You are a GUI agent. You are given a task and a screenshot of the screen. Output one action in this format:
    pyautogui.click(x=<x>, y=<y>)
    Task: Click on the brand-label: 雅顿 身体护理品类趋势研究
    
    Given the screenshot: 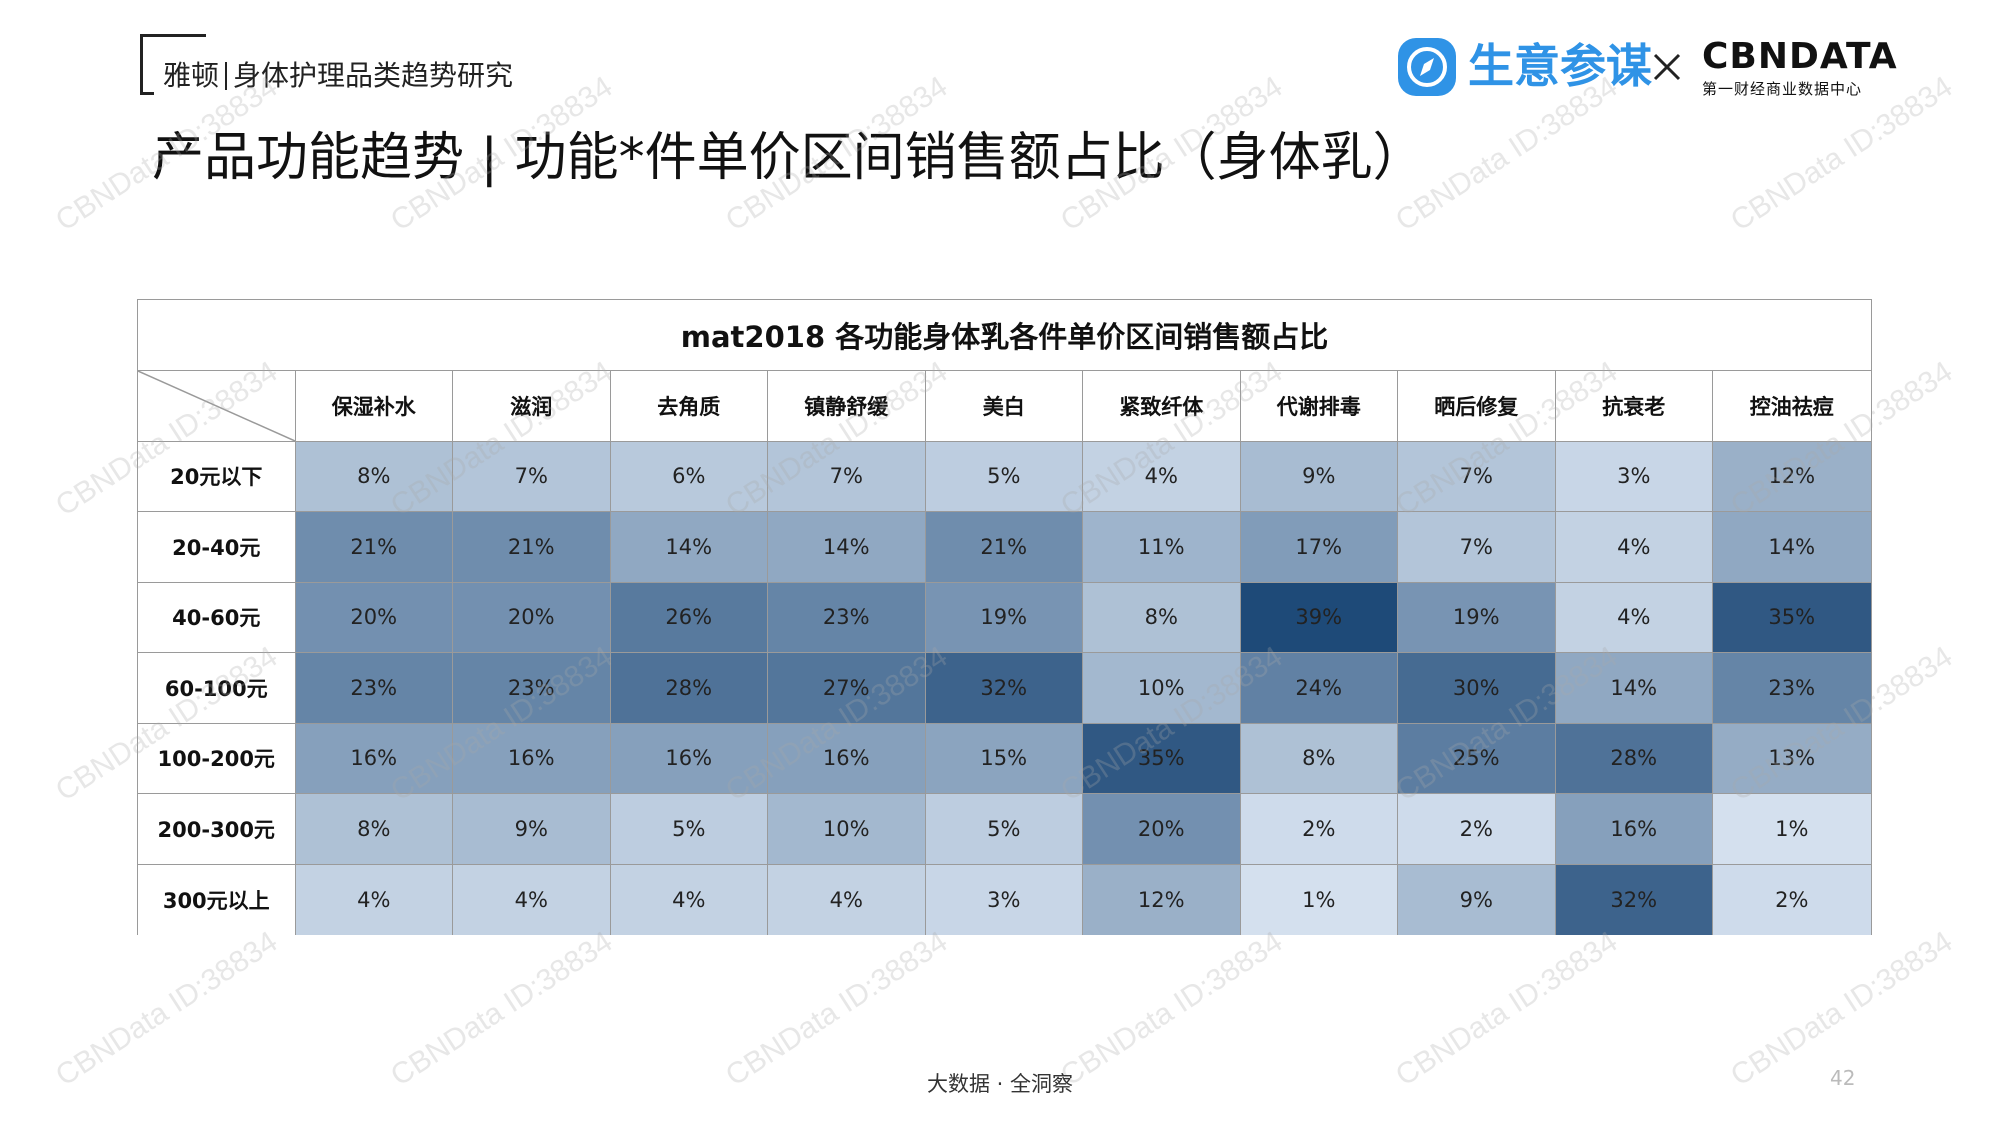 What is the action you would take?
    pyautogui.click(x=338, y=76)
    